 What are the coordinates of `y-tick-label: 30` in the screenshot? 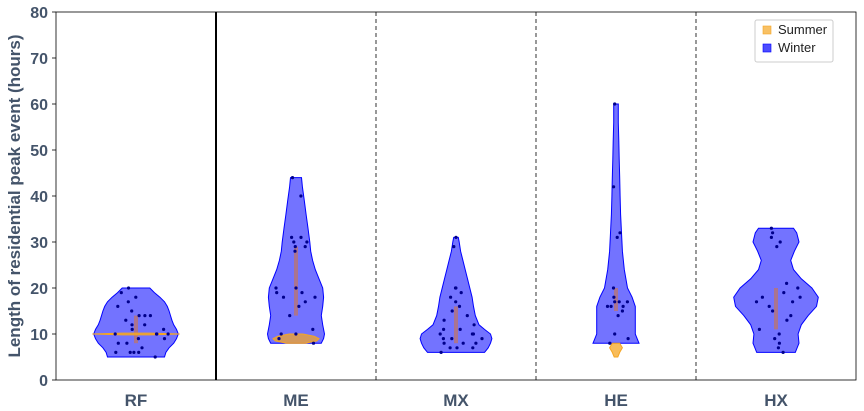 It's located at (39, 243).